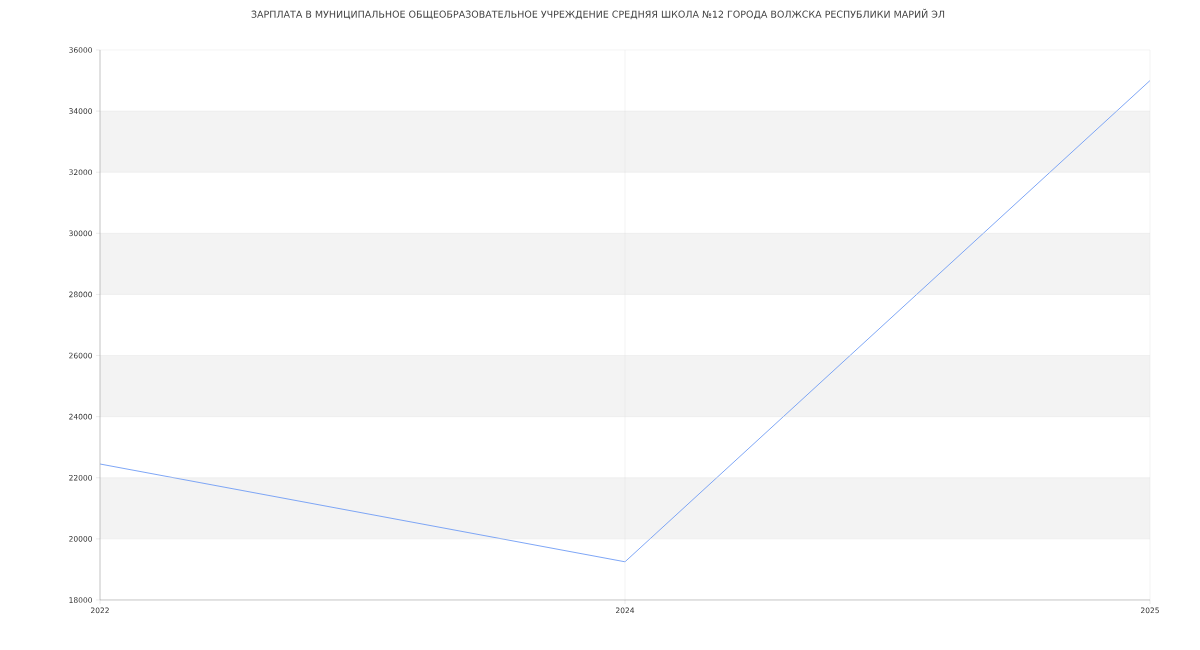 The height and width of the screenshot is (650, 1200). I want to click on chart-title: ЗАРПЛАТА В МУНИЦИПАЛЬНОЕ ОБЩЕОБРАЗОВАТЕЛЬНОЕ УЧРЕЖДЕНИЕ СРЕДНЯЯ ШКОЛА №12 ГОРОДА ВОЛЖСКА РЕСПУБЛИКИ МАРИЙ ЭЛ, so click(598, 14).